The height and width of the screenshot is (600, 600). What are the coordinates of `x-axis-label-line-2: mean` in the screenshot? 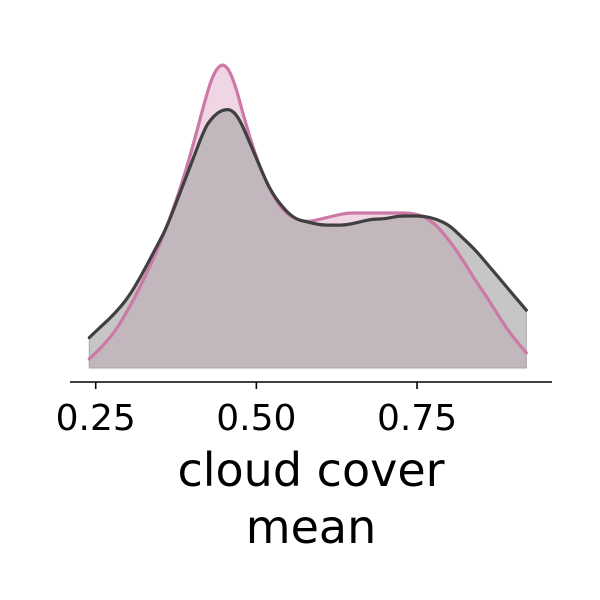 It's located at (311, 527).